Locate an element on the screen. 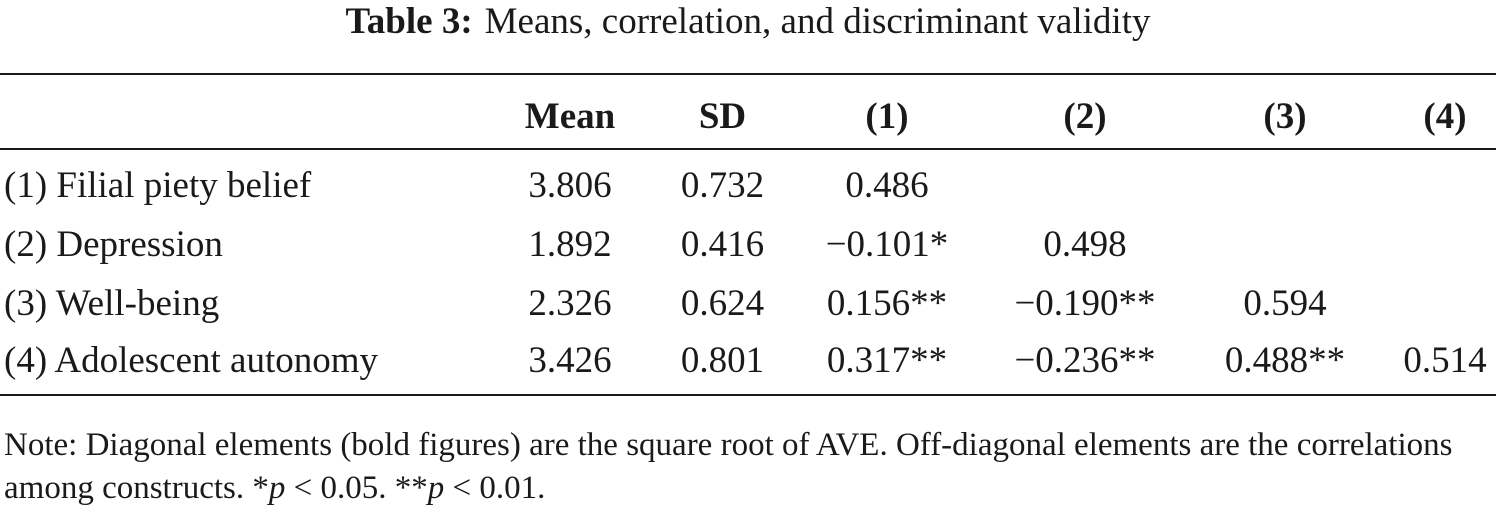 The width and height of the screenshot is (1496, 523). header-col-3: (3) is located at coordinates (1285, 116).